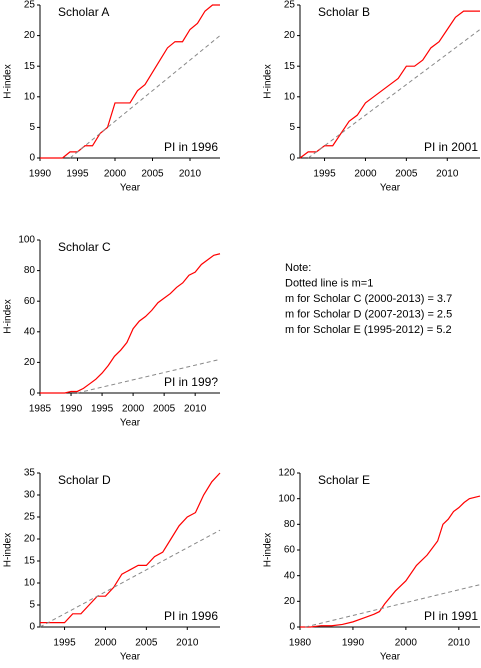 This screenshot has height=668, width=481. I want to click on chart-title: Scholar D, so click(84, 480).